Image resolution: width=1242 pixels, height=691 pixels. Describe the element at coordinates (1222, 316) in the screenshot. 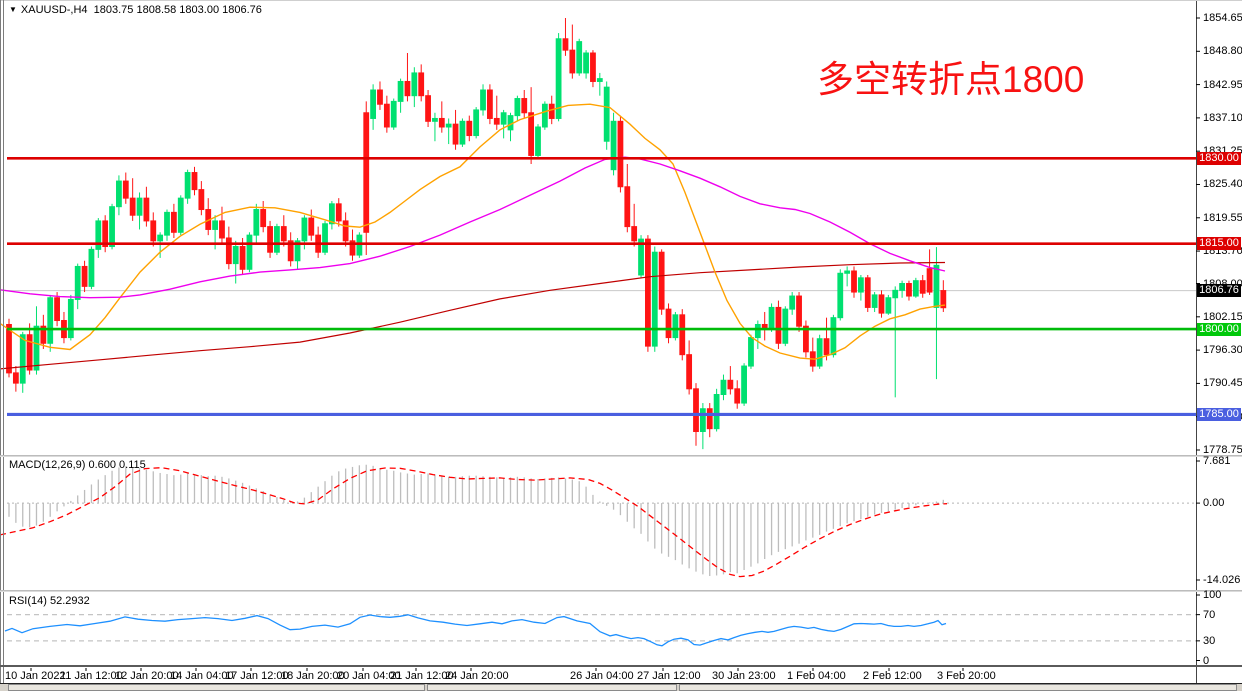

I see `price-tick-label: 1802.15` at that location.